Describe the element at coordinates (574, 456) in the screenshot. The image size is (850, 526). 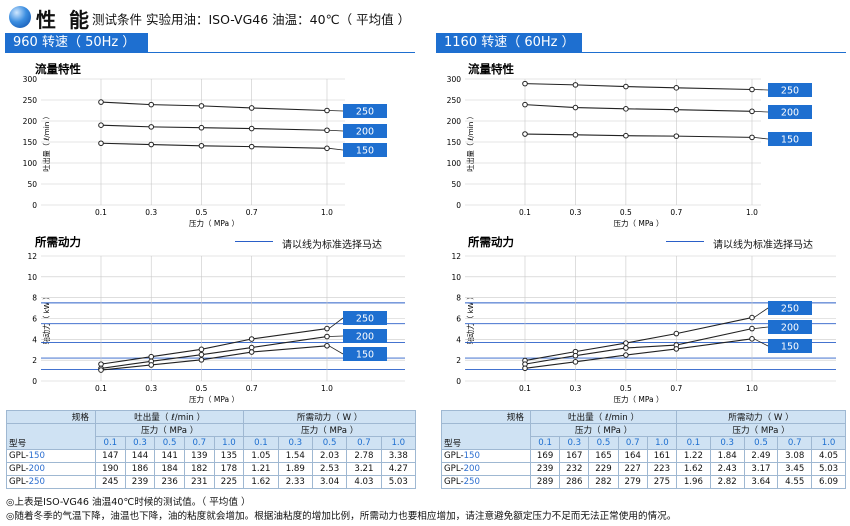
I see `flow-cell: 167` at that location.